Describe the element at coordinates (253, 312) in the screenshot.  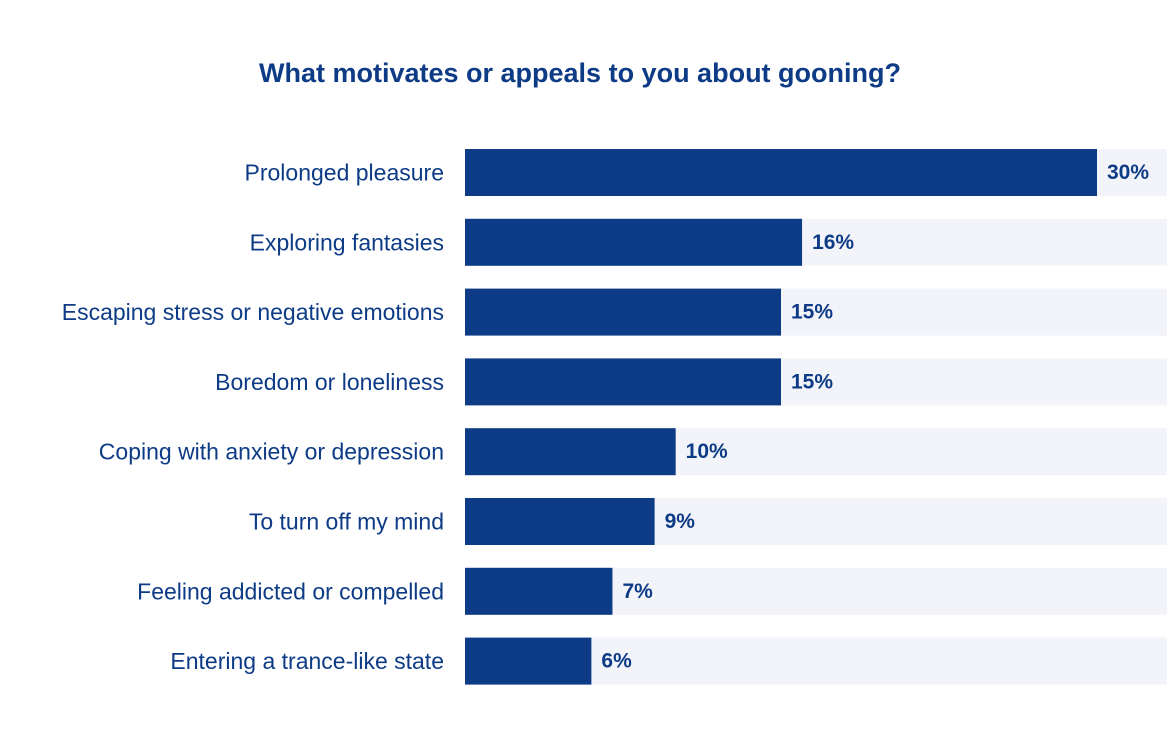
I see `category-label: Escaping stress or negative emotions` at that location.